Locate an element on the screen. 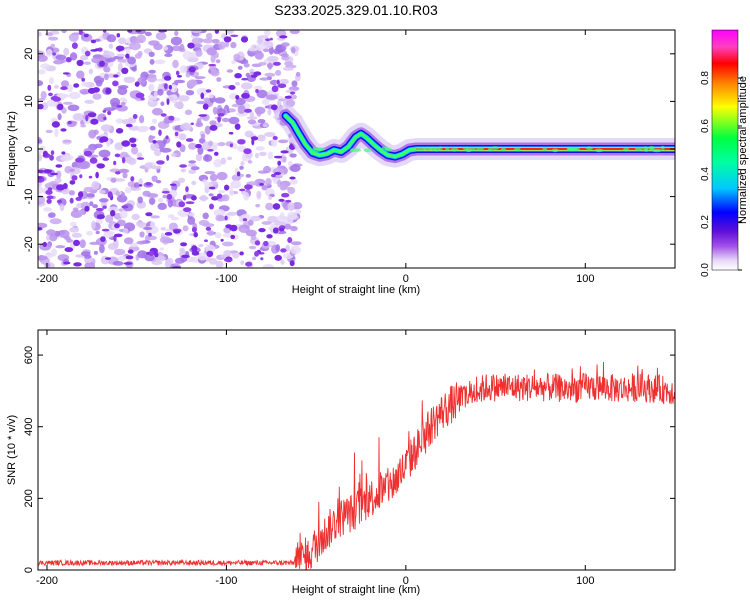 The width and height of the screenshot is (750, 605). y-tick-label: -10 is located at coordinates (29, 197).